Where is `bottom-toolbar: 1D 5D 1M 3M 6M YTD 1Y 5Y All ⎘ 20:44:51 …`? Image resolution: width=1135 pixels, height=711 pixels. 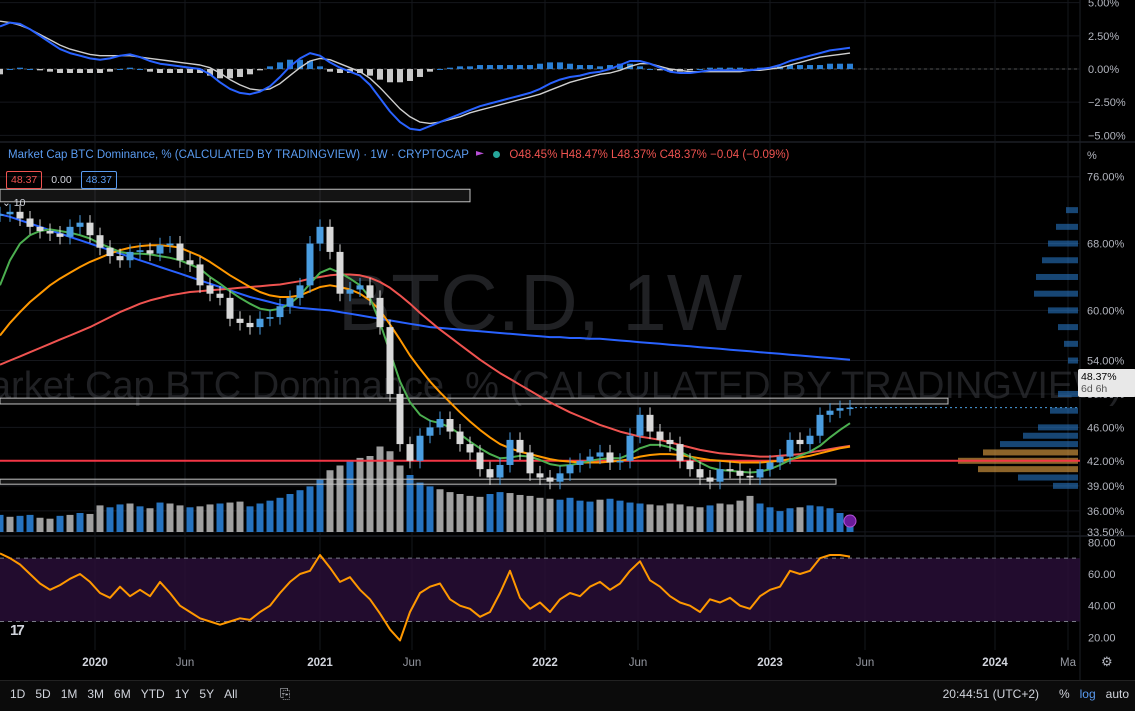
bottom-toolbar: 1D 5D 1M 3M 6M YTD 1Y 5Y All ⎘ 20:44:51 … is located at coordinates (567, 695).